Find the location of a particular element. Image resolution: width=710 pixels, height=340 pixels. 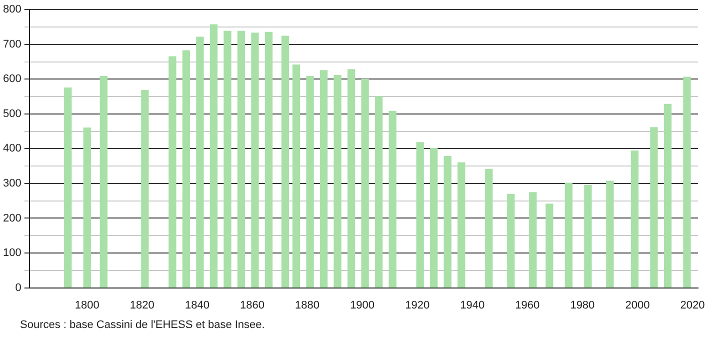

y-tick-label: 300 is located at coordinates (12, 184).